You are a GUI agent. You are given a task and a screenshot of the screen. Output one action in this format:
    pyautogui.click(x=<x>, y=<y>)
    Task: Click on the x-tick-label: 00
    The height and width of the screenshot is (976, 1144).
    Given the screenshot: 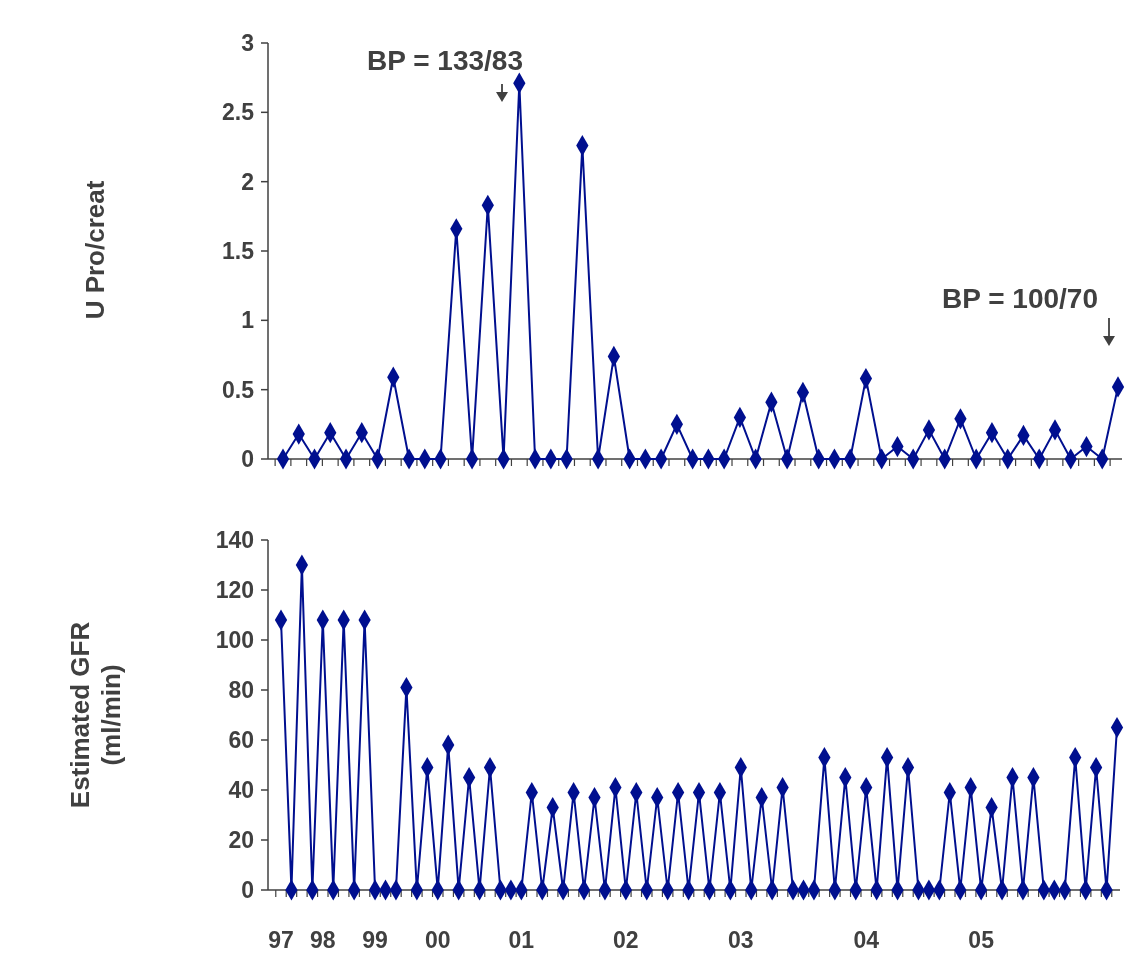 What is the action you would take?
    pyautogui.click(x=437, y=940)
    